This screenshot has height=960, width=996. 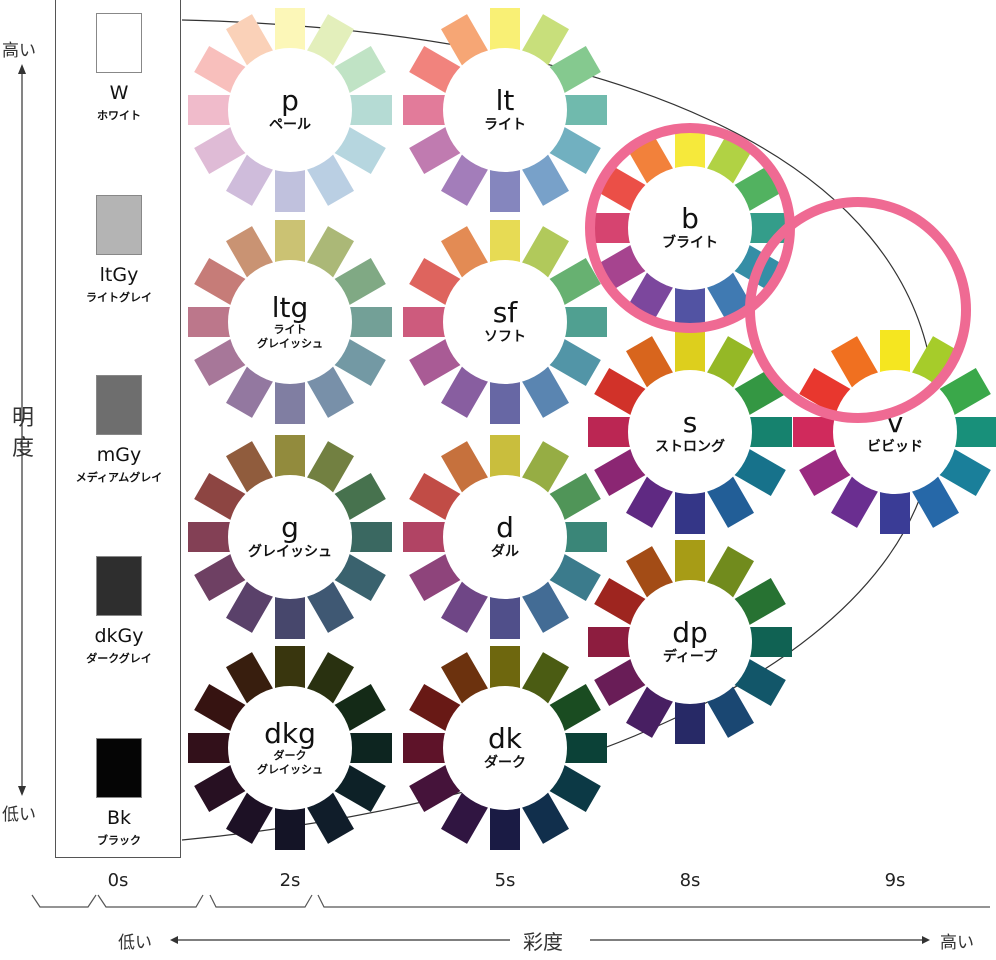 What do you see at coordinates (505, 312) in the screenshot?
I see `tone-code: sf` at bounding box center [505, 312].